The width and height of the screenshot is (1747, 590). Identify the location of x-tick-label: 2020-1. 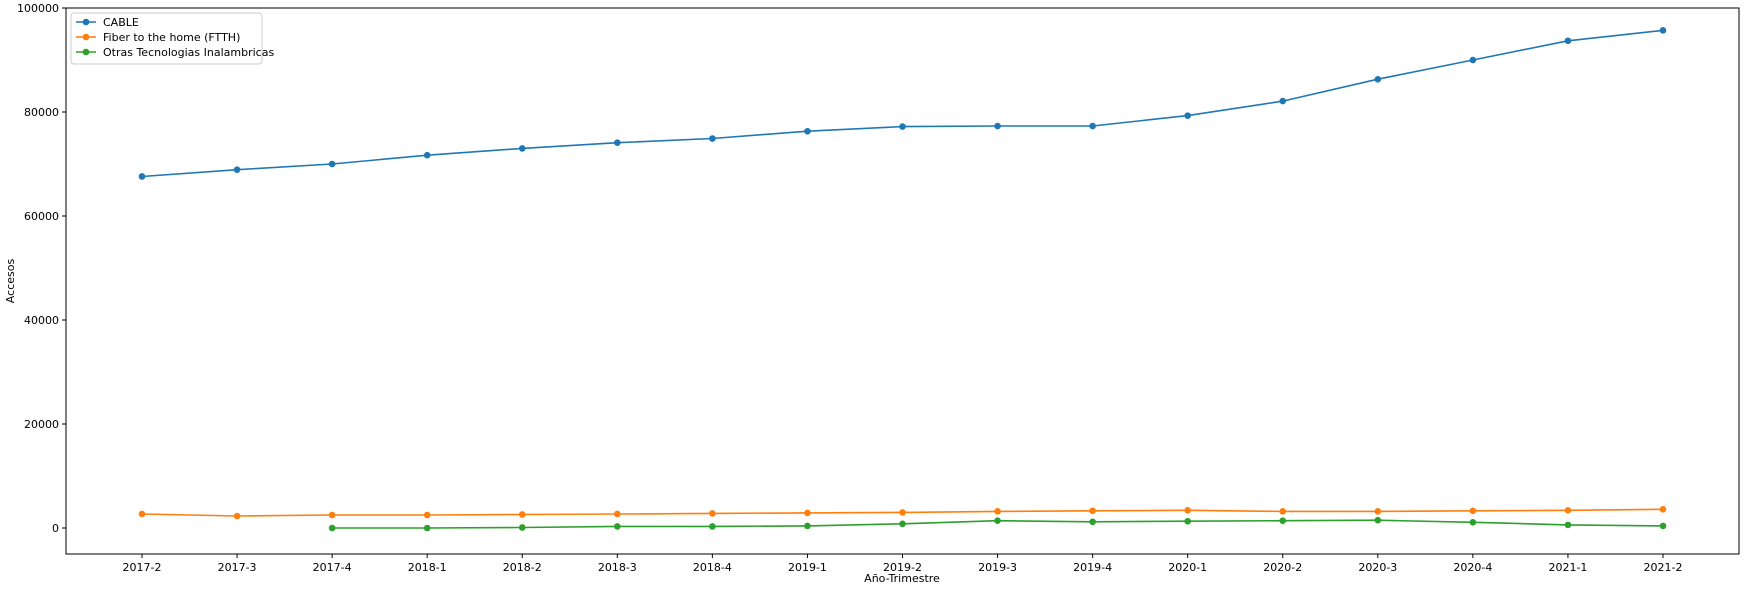
(1187, 567).